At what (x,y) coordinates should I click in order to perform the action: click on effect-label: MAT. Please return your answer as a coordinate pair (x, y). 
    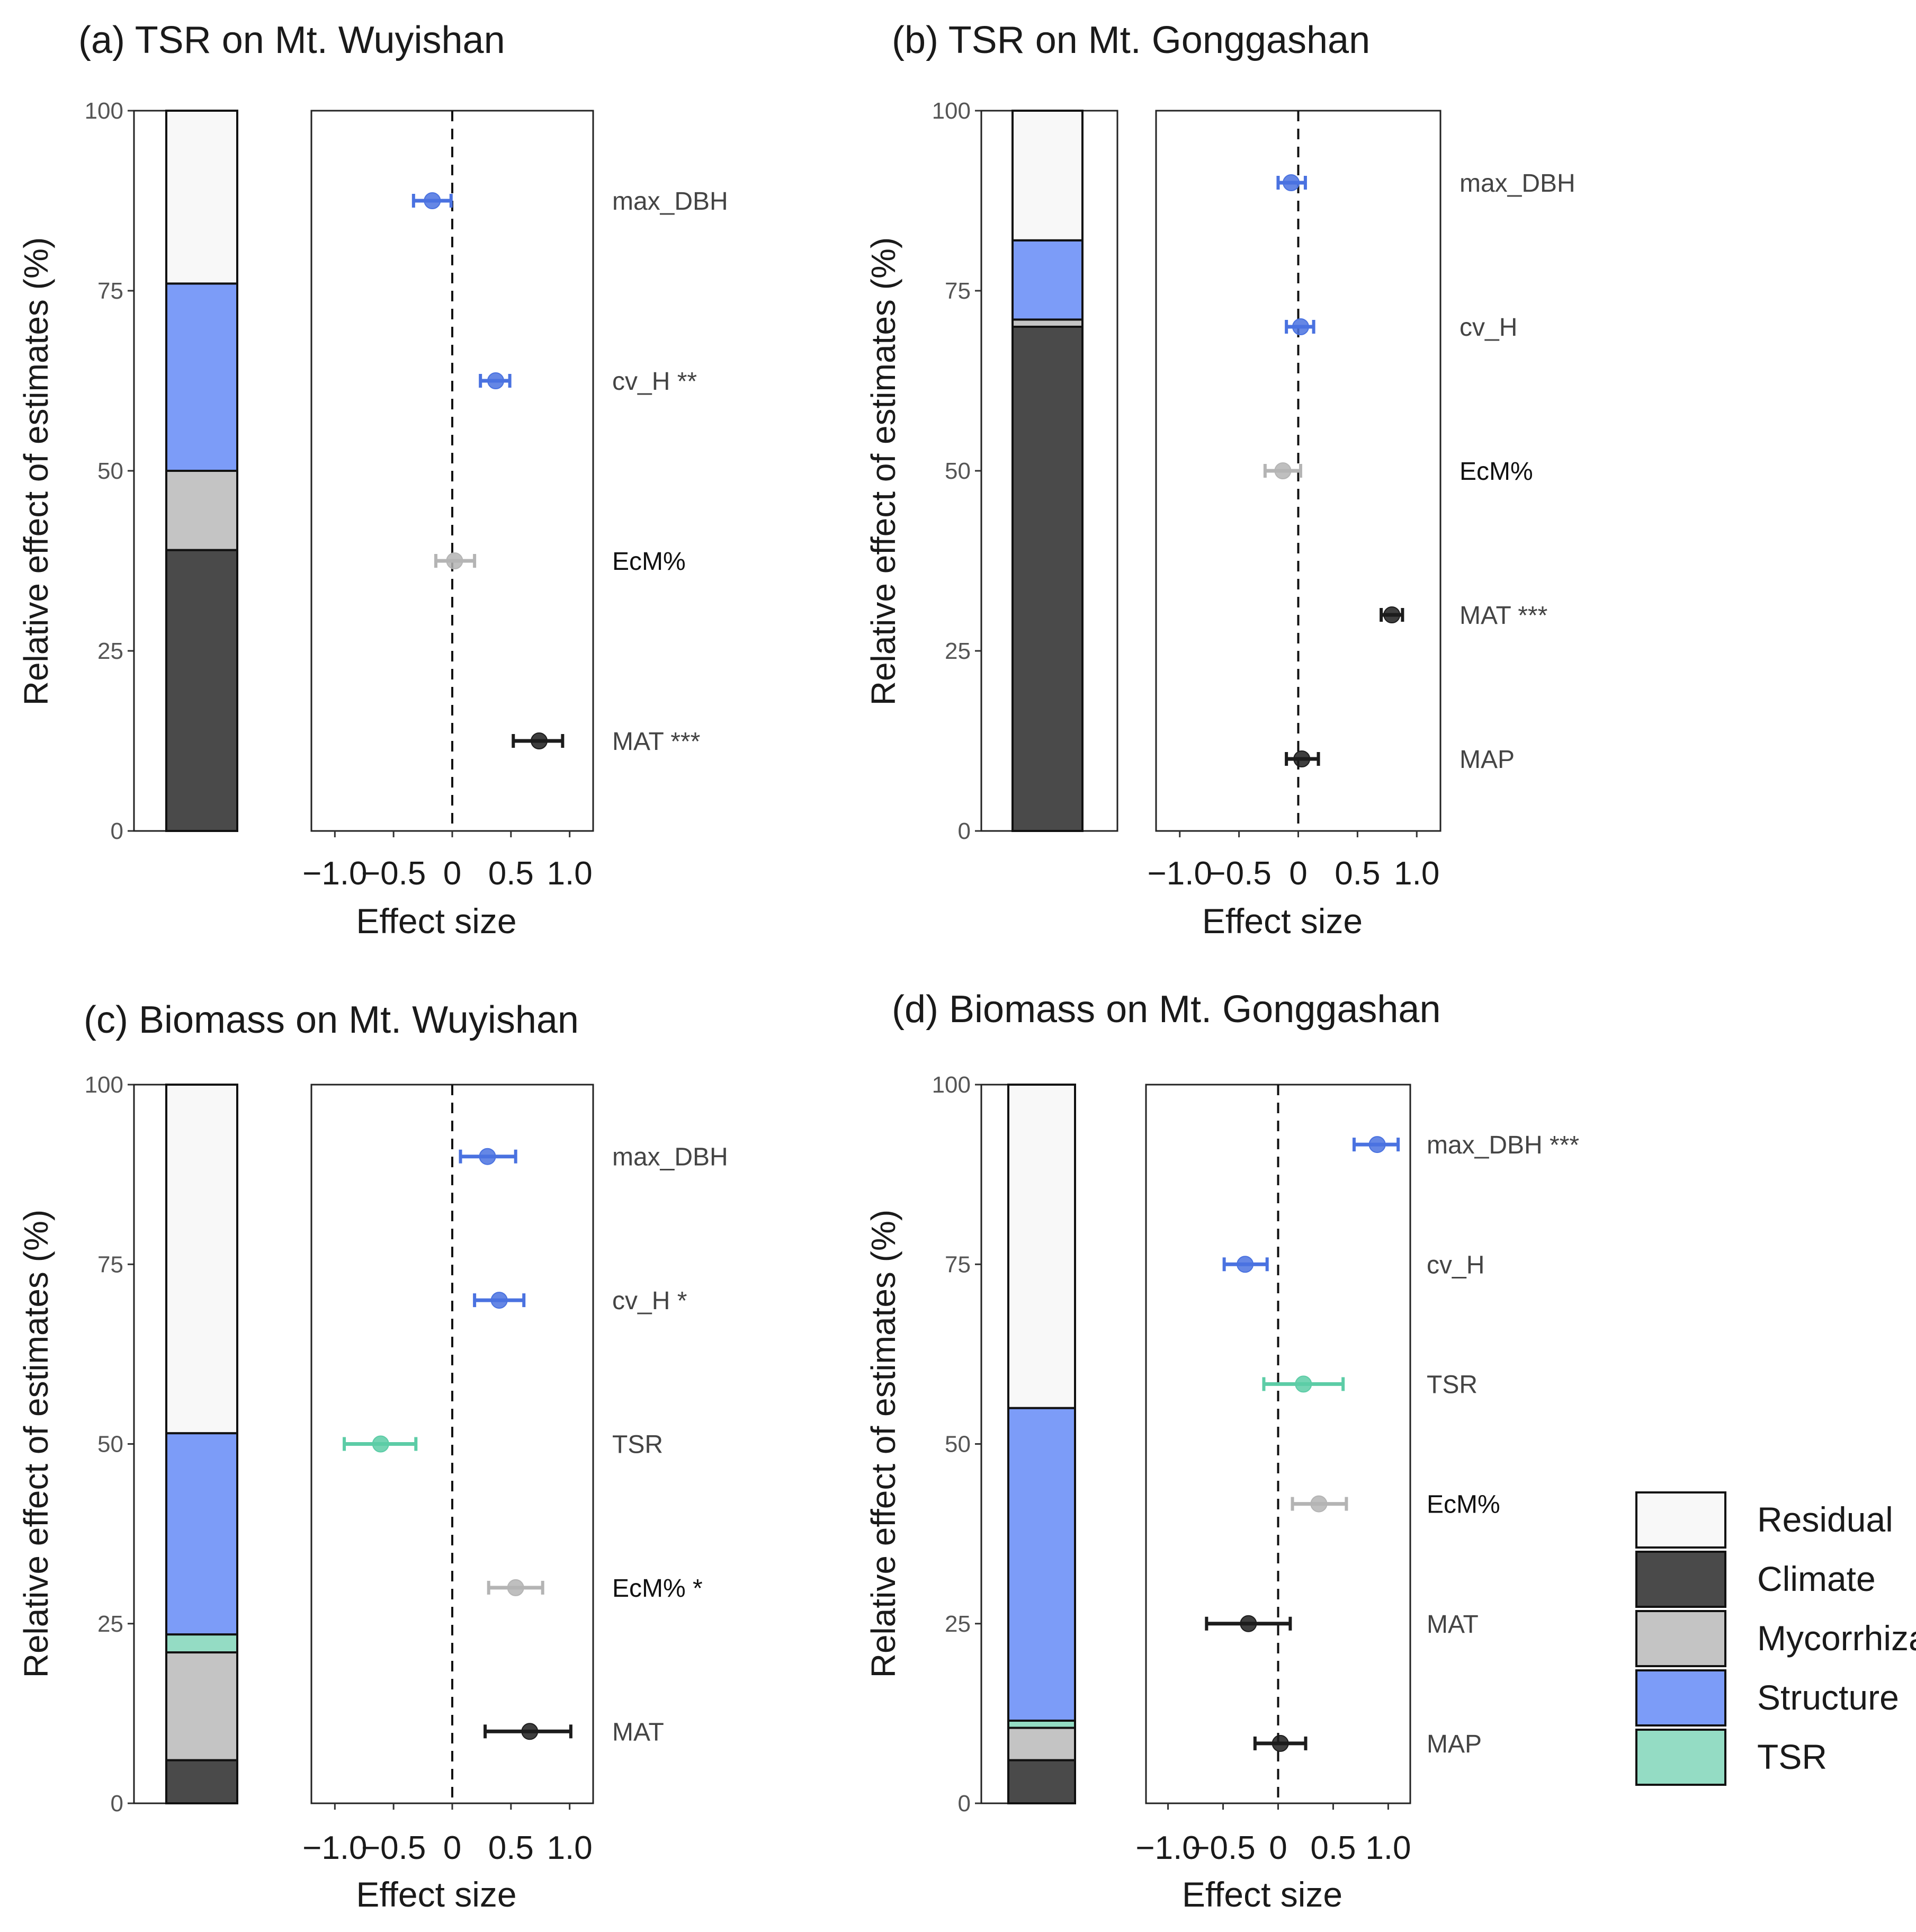
    Looking at the image, I should click on (1453, 1625).